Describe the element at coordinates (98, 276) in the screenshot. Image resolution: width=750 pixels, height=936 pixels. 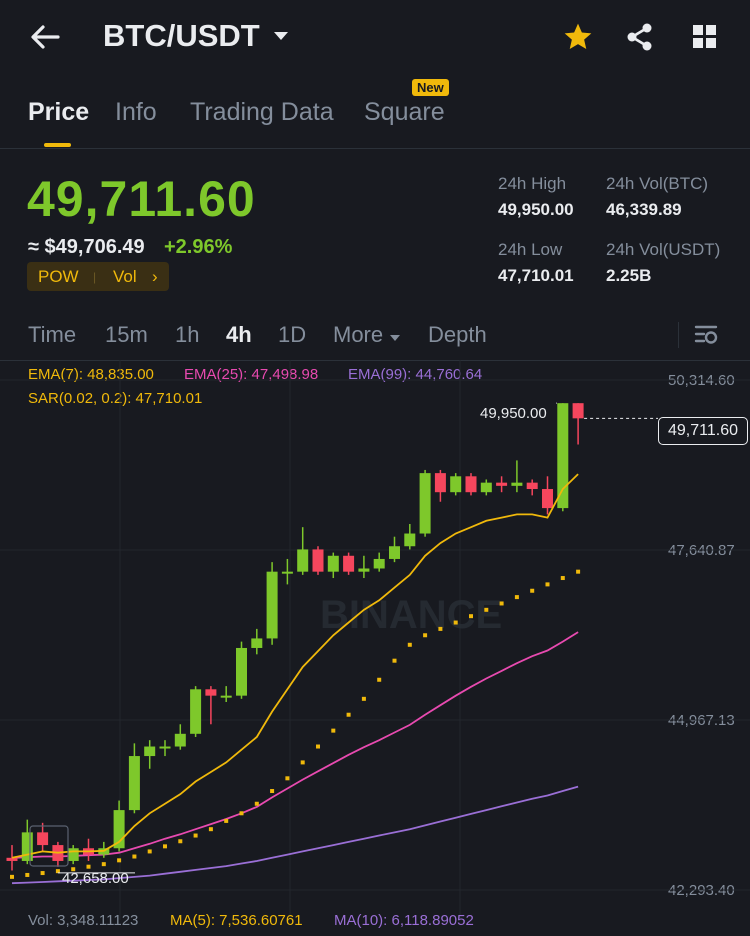
I see `tag-chip: POW | Vol ›` at that location.